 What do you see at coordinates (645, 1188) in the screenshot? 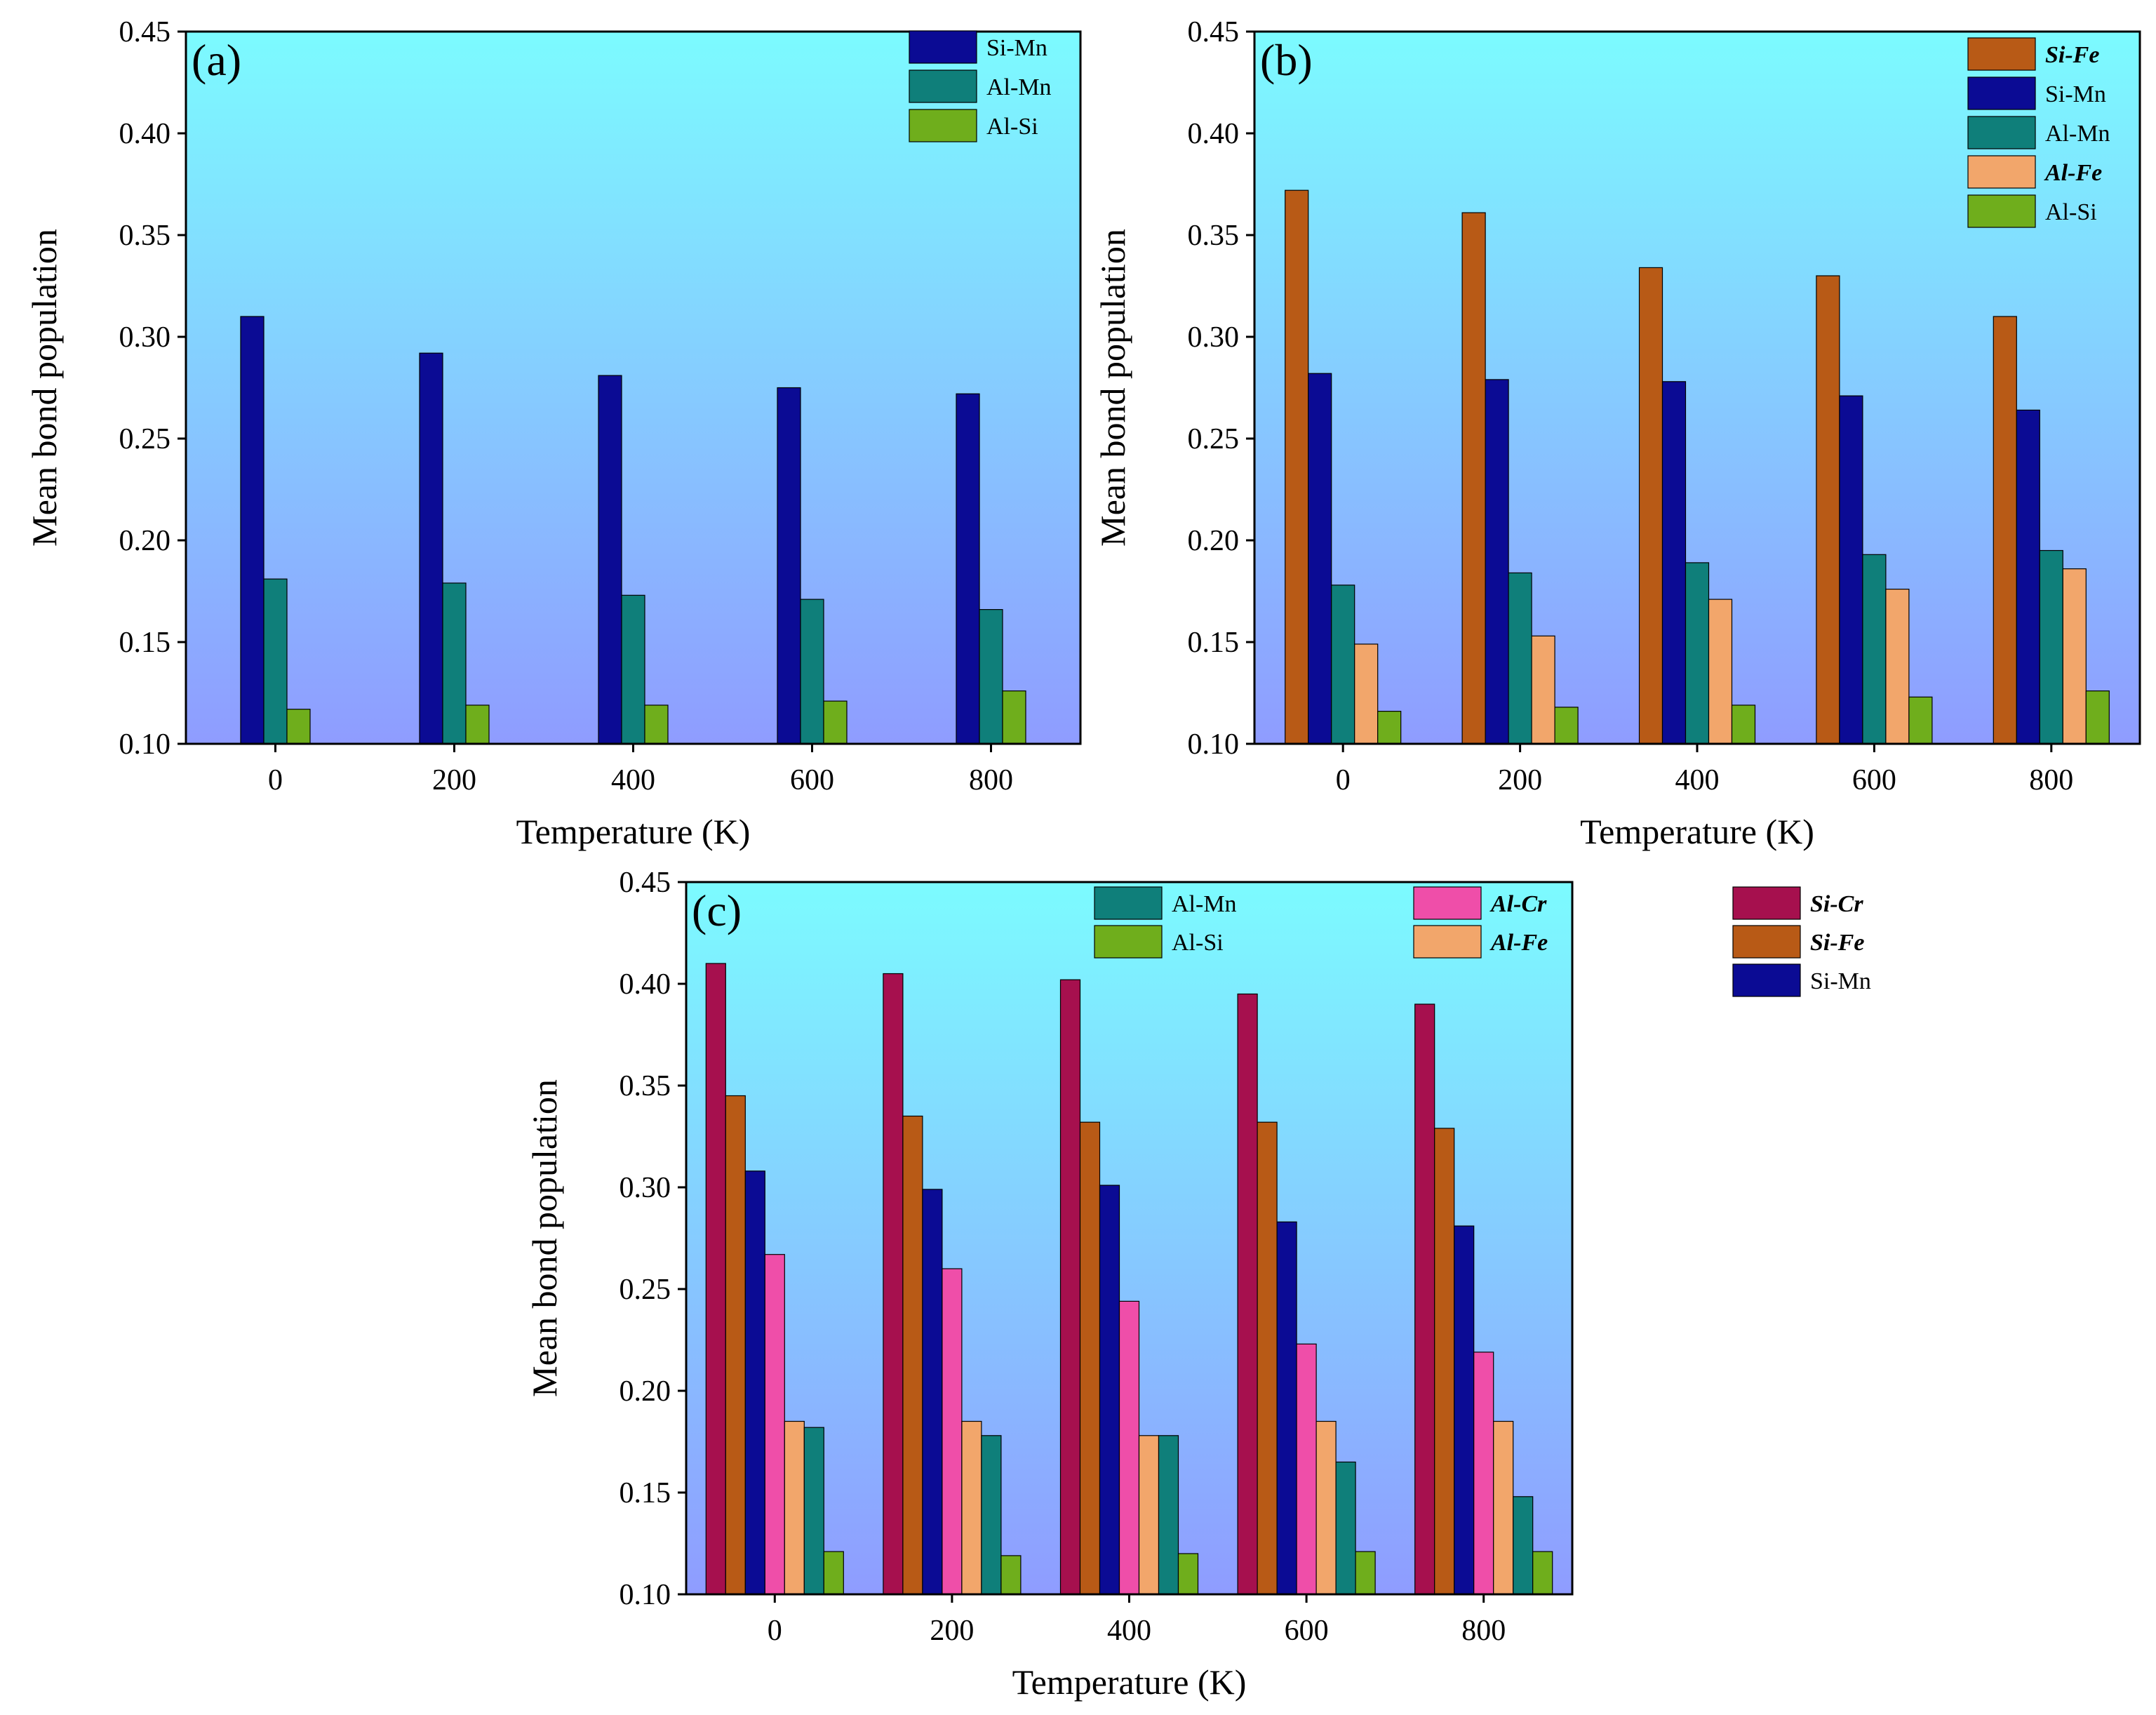
I see `y-tick-label: 0.30` at bounding box center [645, 1188].